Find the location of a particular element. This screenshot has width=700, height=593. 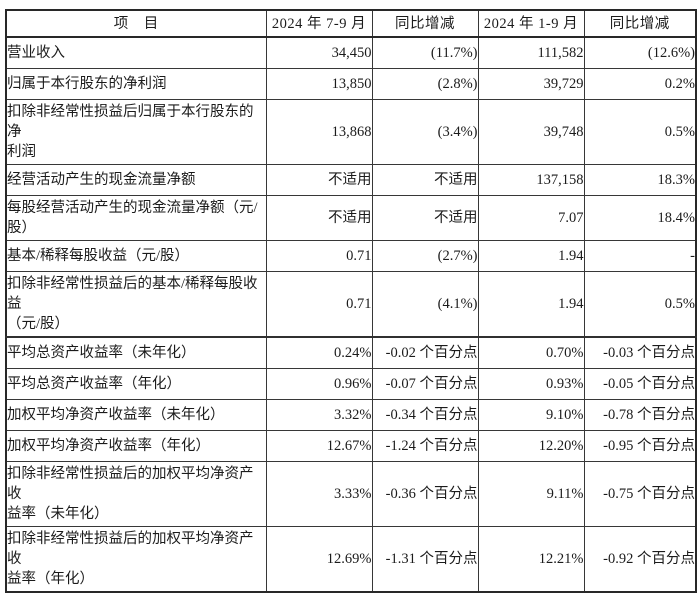

cell-ytd-yoy: -0.75 个百分点 is located at coordinates (640, 494).